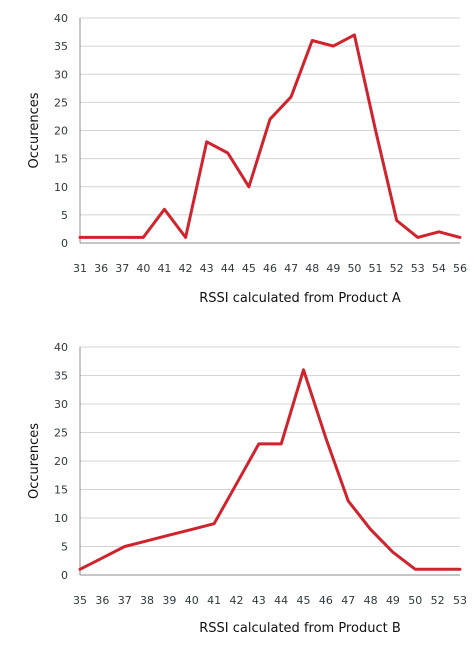 This screenshot has height=655, width=474. I want to click on x-tick-label: 51, so click(376, 268).